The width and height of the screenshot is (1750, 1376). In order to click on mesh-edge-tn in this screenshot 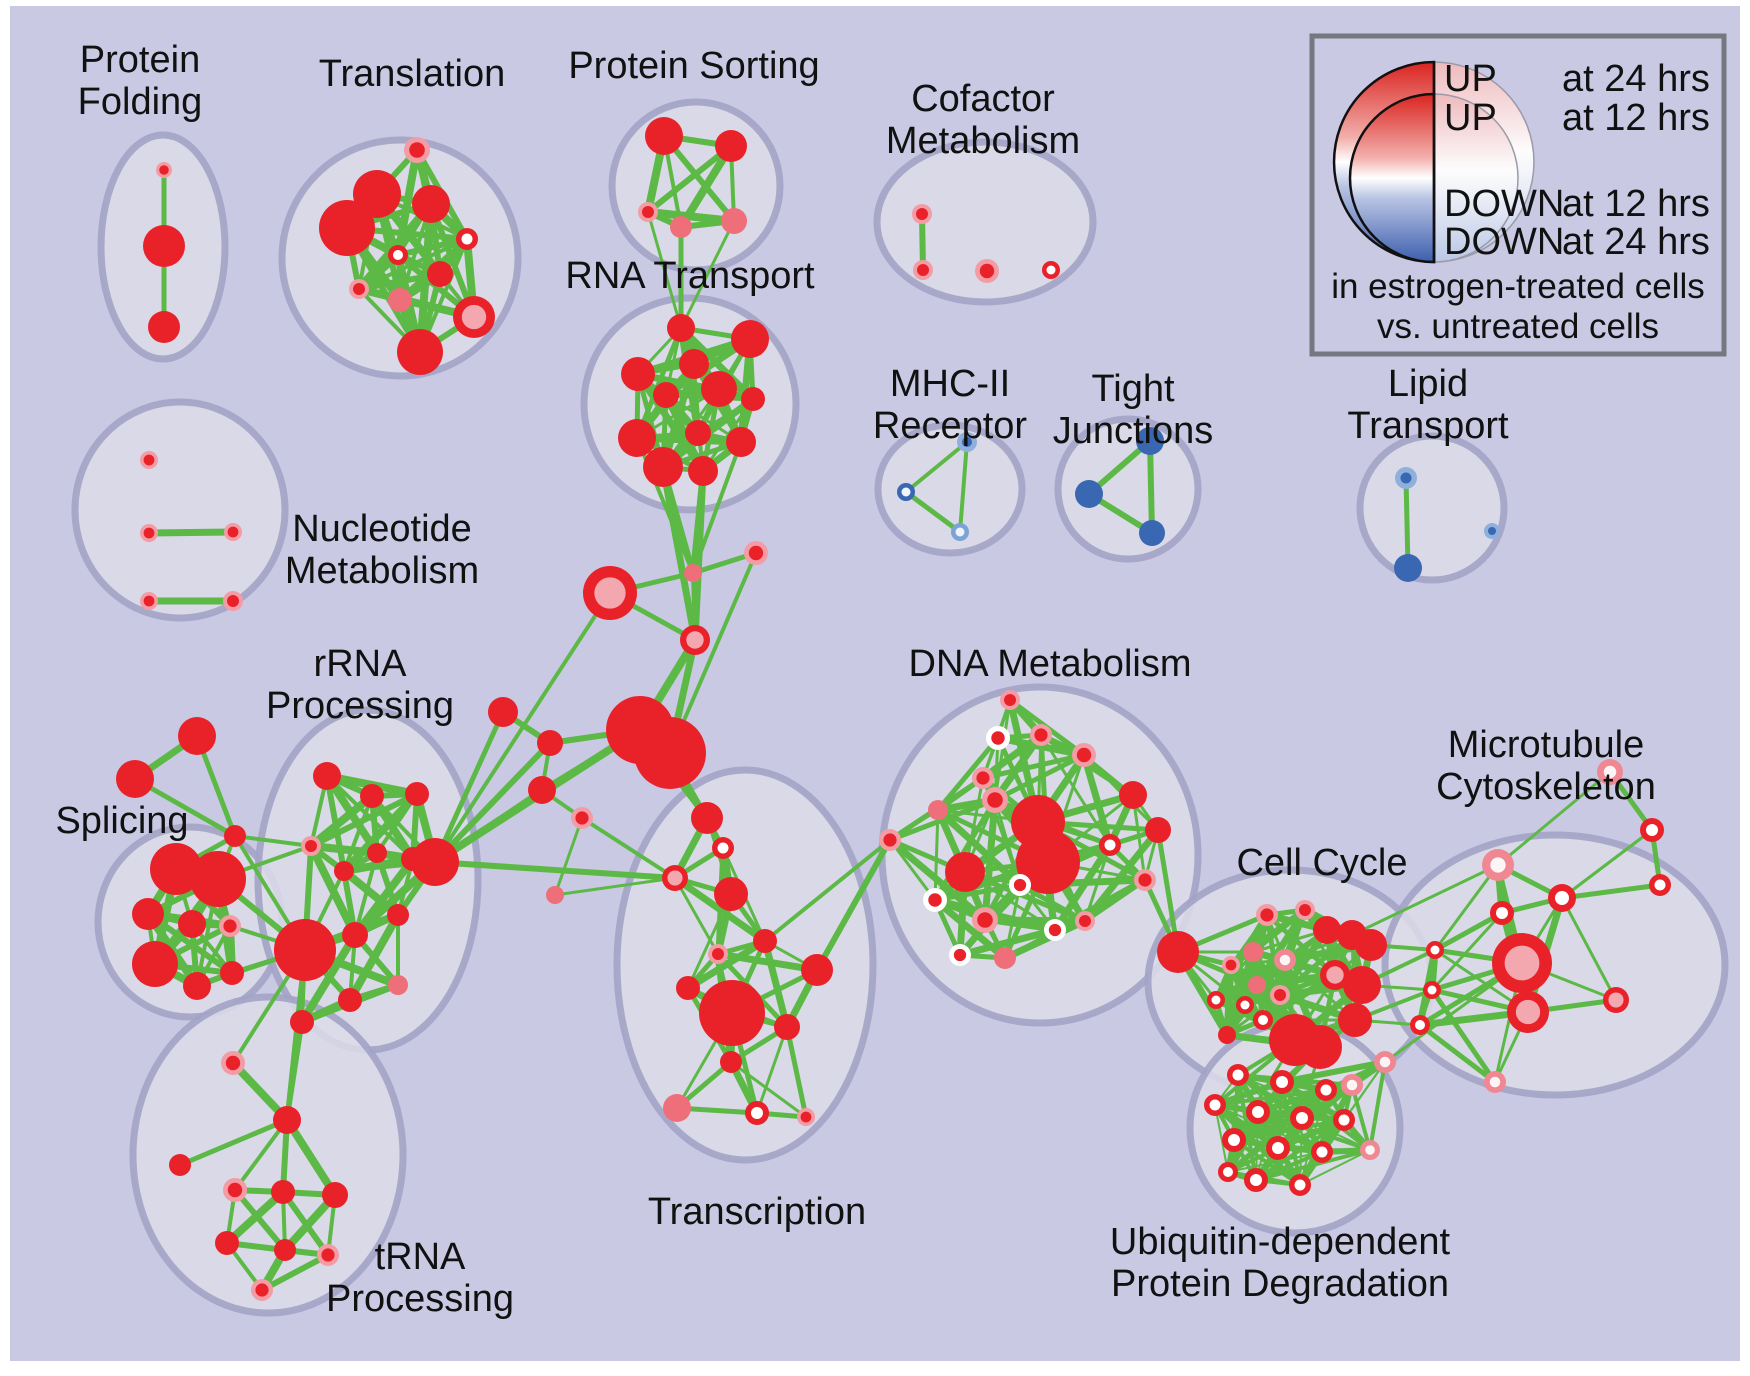, I will do `click(295, 1272)`.